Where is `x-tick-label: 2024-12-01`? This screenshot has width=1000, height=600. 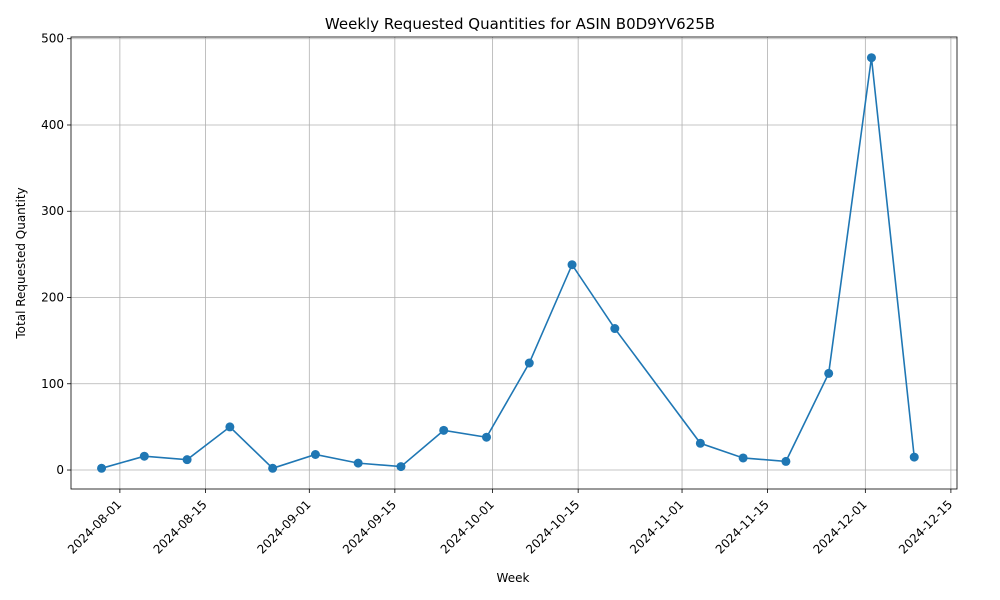
x-tick-label: 2024-12-01 is located at coordinates (839, 526).